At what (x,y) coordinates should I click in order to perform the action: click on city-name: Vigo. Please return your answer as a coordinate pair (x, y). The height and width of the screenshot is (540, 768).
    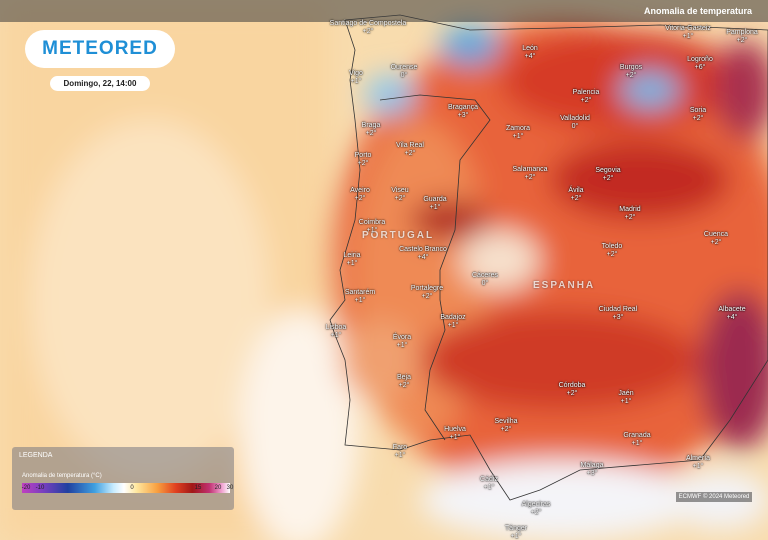
    Looking at the image, I should click on (356, 73).